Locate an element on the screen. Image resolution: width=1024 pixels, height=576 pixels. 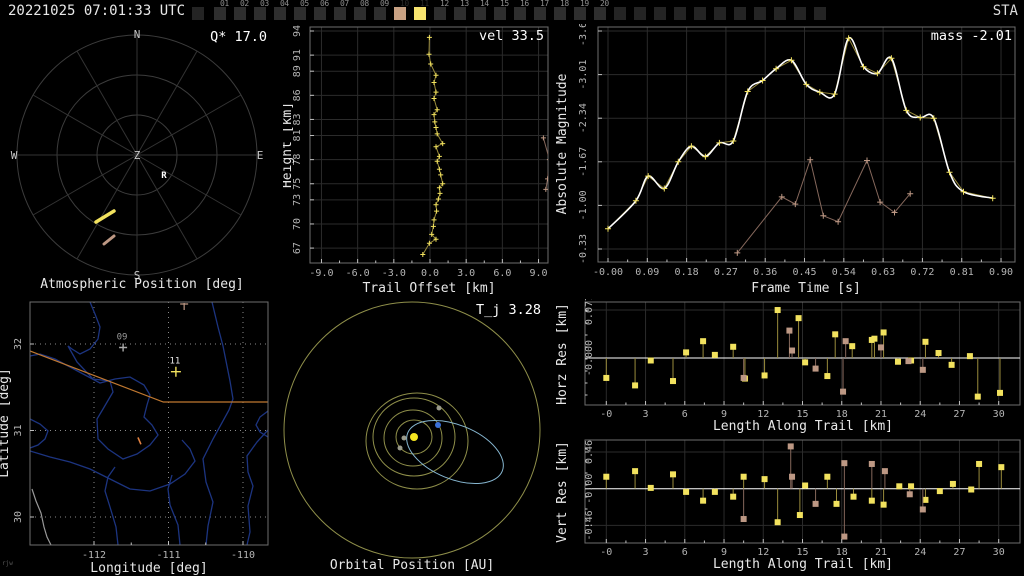
orbital-position-panel: T_j 3.28 Orbital Position [AU] is located at coordinates (412, 437).